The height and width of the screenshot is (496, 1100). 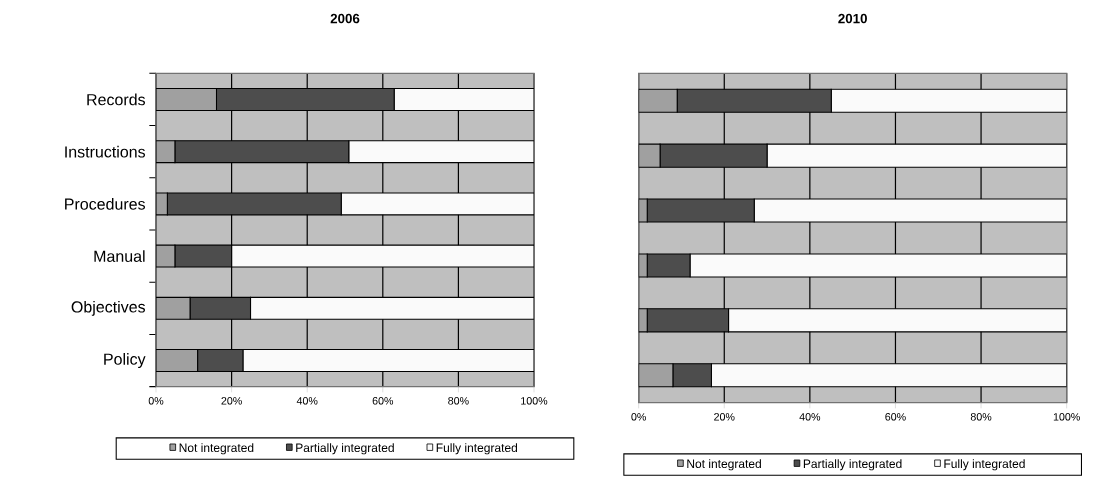 I want to click on y-tick-label: Policy, so click(x=125, y=361).